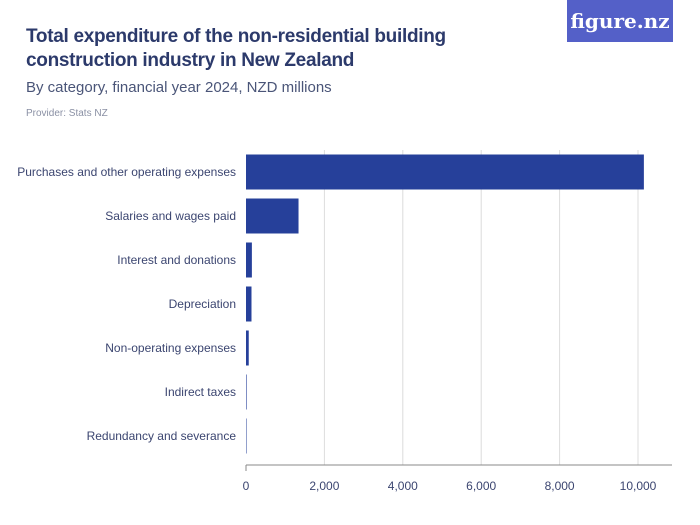 The height and width of the screenshot is (525, 700). What do you see at coordinates (200, 392) in the screenshot?
I see `category-label: Indirect taxes` at bounding box center [200, 392].